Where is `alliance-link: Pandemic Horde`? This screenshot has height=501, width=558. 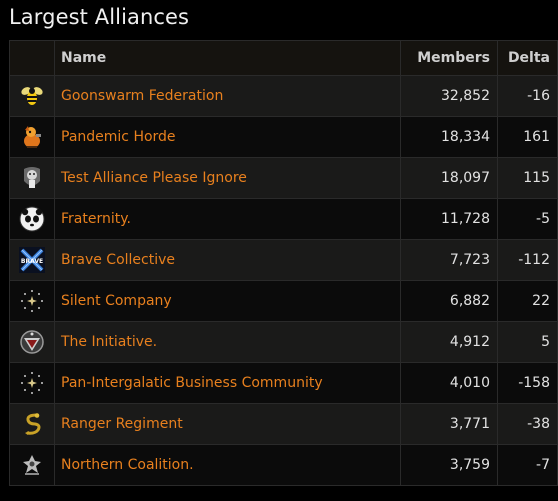
alliance-link: Pandemic Horde is located at coordinates (118, 137).